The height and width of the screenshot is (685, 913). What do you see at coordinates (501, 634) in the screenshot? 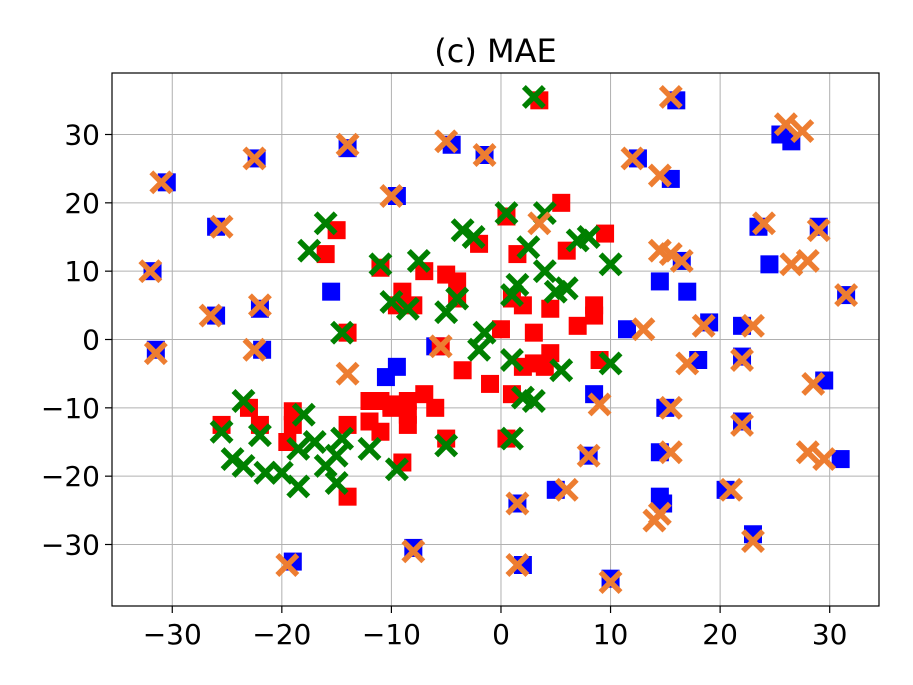
I see `x-tick-label: 0` at bounding box center [501, 634].